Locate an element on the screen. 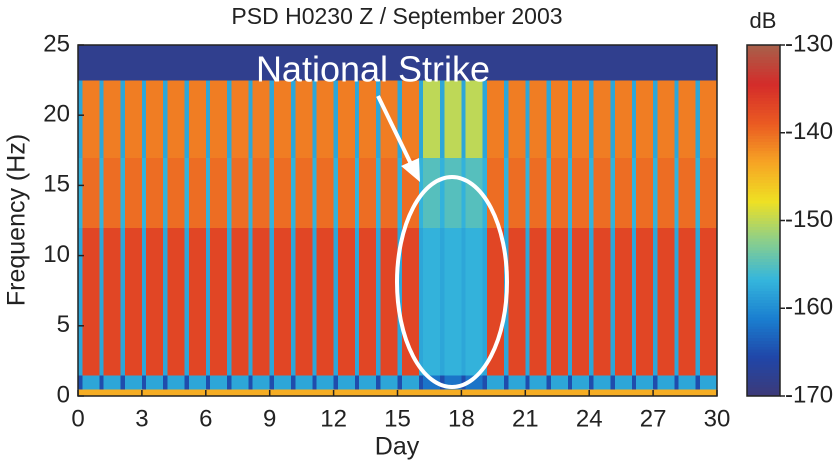 This screenshot has width=839, height=467. colorbar-tick-label: -170 is located at coordinates (809, 394).